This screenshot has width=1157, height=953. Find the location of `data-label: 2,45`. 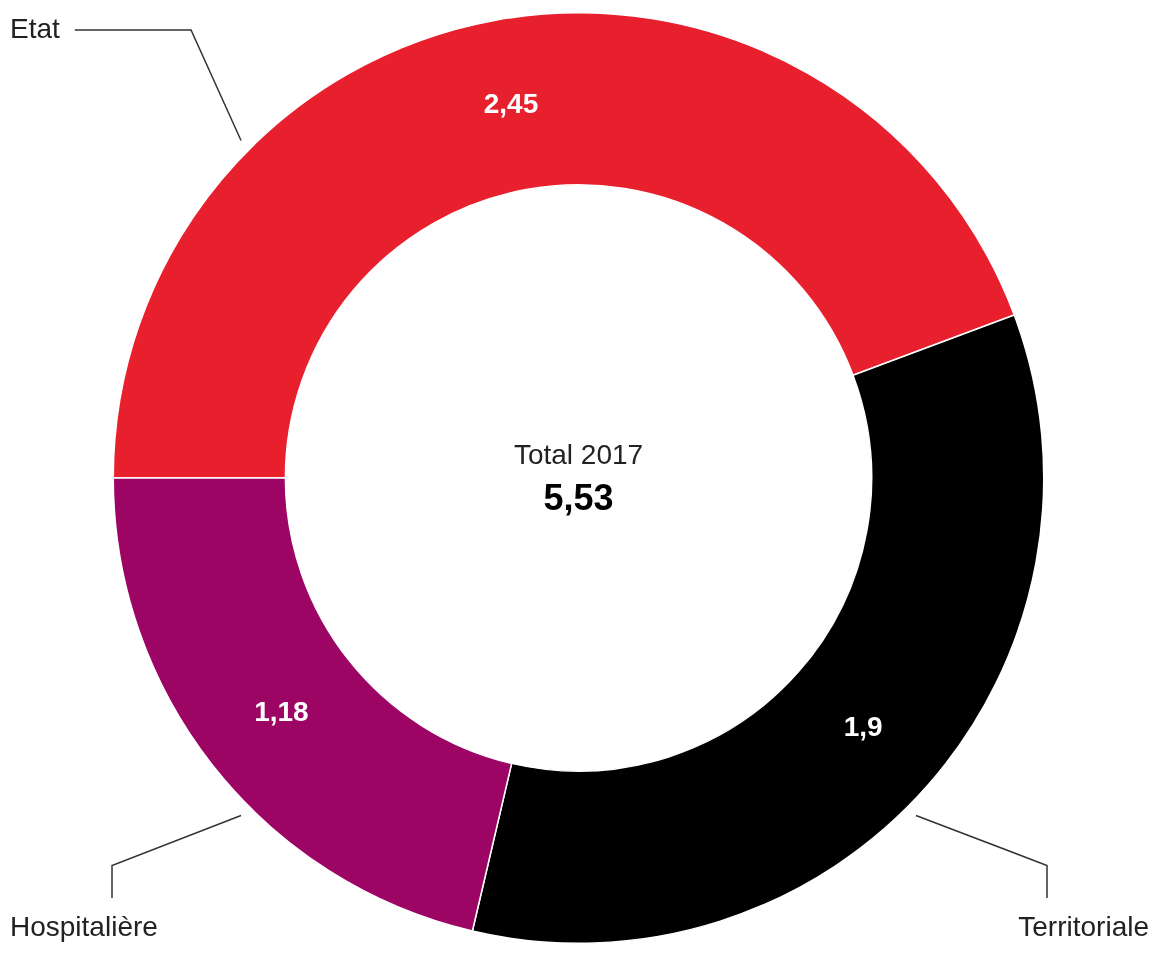

data-label: 2,45 is located at coordinates (511, 103).